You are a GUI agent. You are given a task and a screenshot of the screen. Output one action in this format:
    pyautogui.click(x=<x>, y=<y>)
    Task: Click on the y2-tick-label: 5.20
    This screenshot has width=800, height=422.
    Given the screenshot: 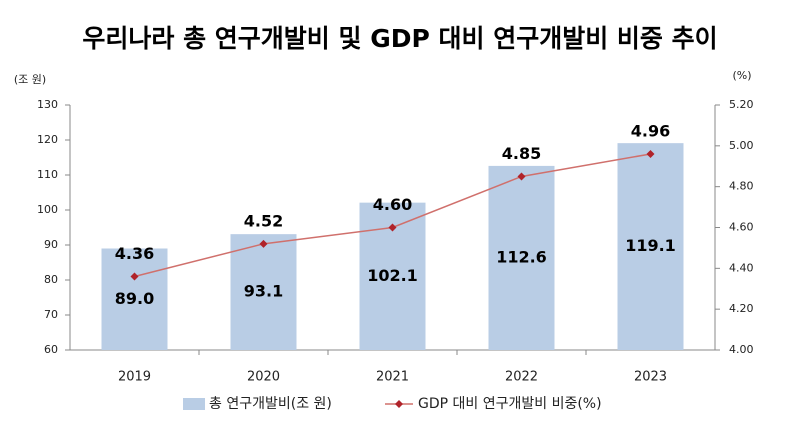 What is the action you would take?
    pyautogui.click(x=741, y=104)
    